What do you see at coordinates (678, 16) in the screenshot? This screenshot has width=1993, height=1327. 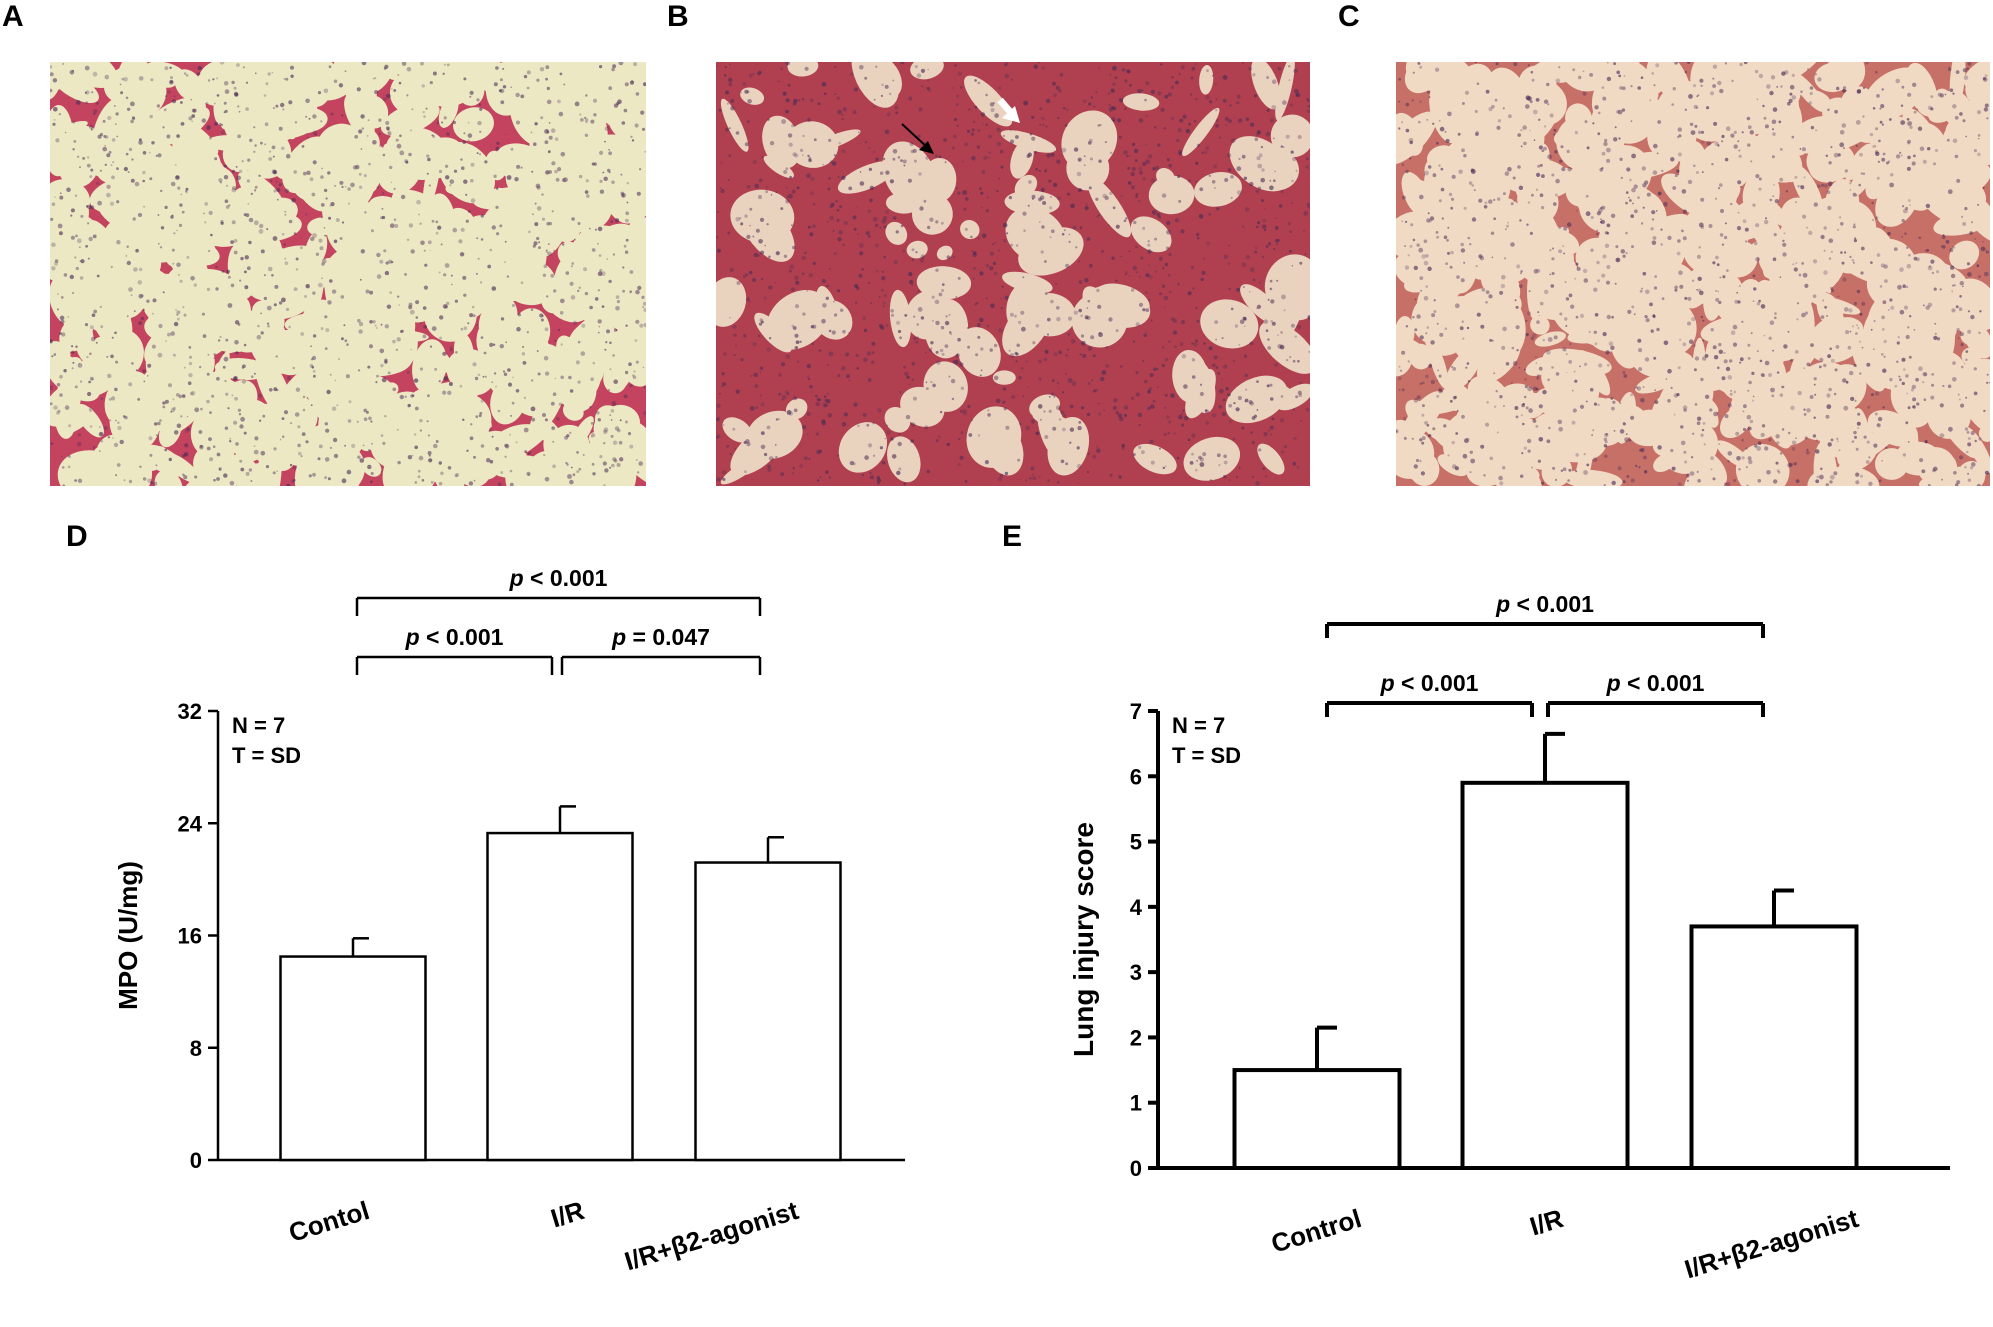 I see `panel-letter-b: B` at bounding box center [678, 16].